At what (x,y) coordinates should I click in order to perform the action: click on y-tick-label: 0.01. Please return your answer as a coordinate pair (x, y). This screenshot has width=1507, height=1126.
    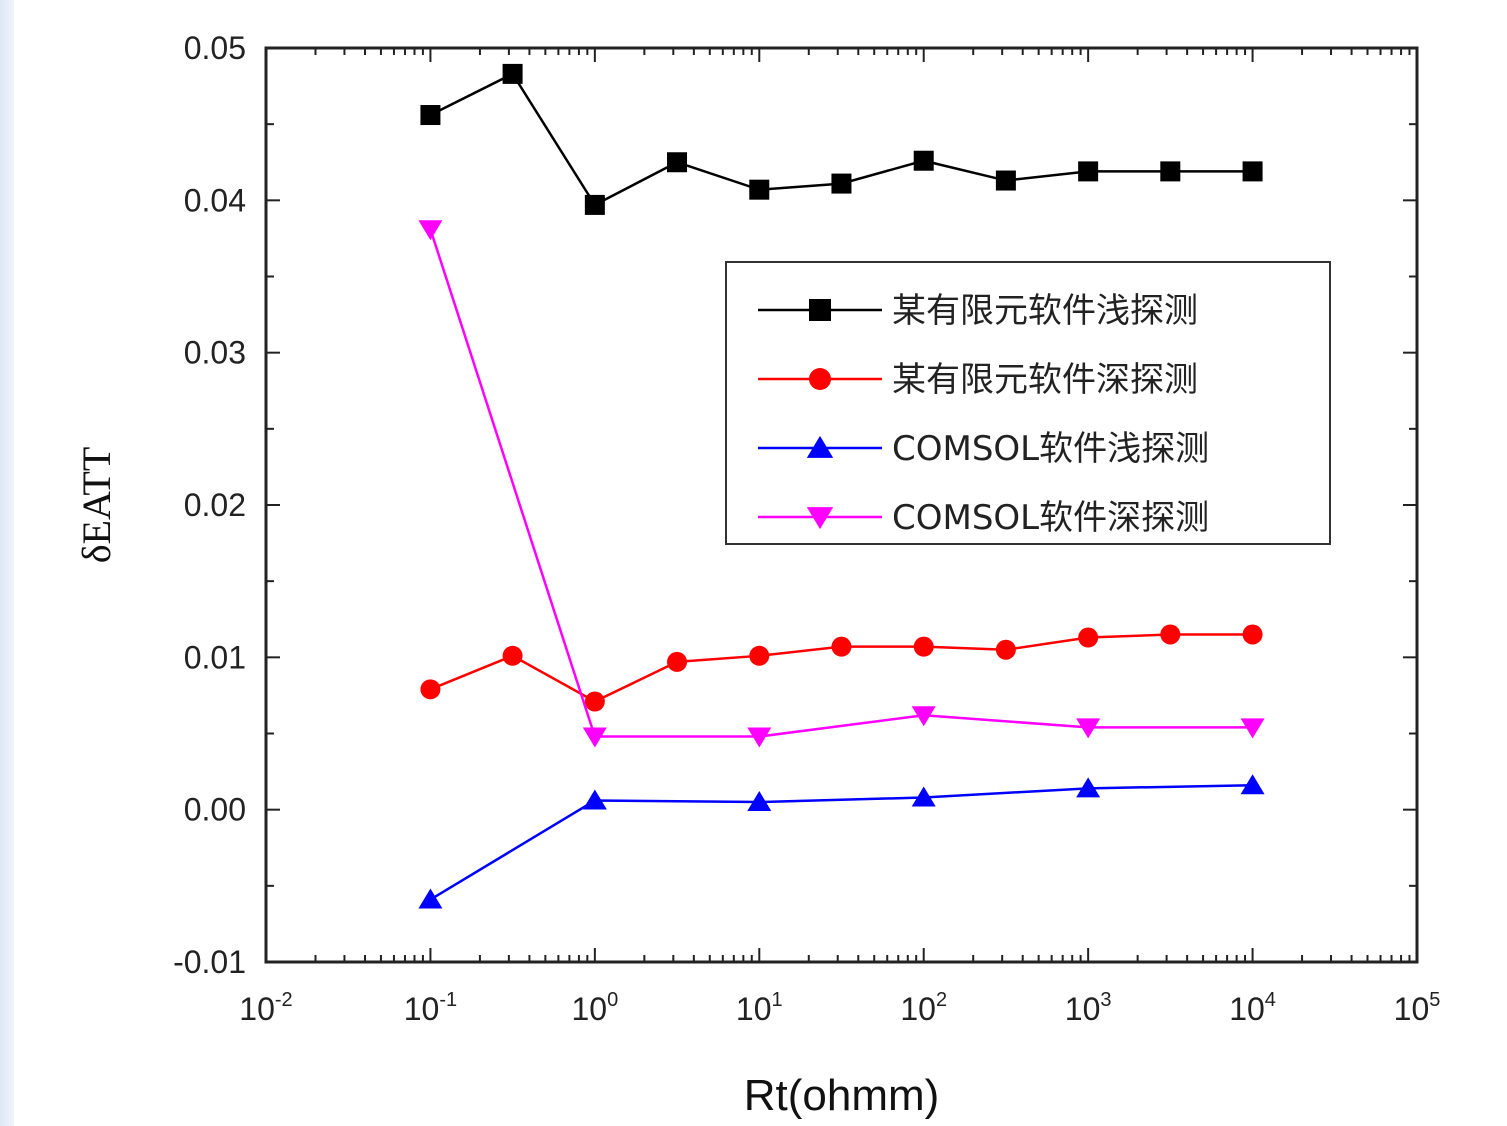
    Looking at the image, I should click on (215, 657).